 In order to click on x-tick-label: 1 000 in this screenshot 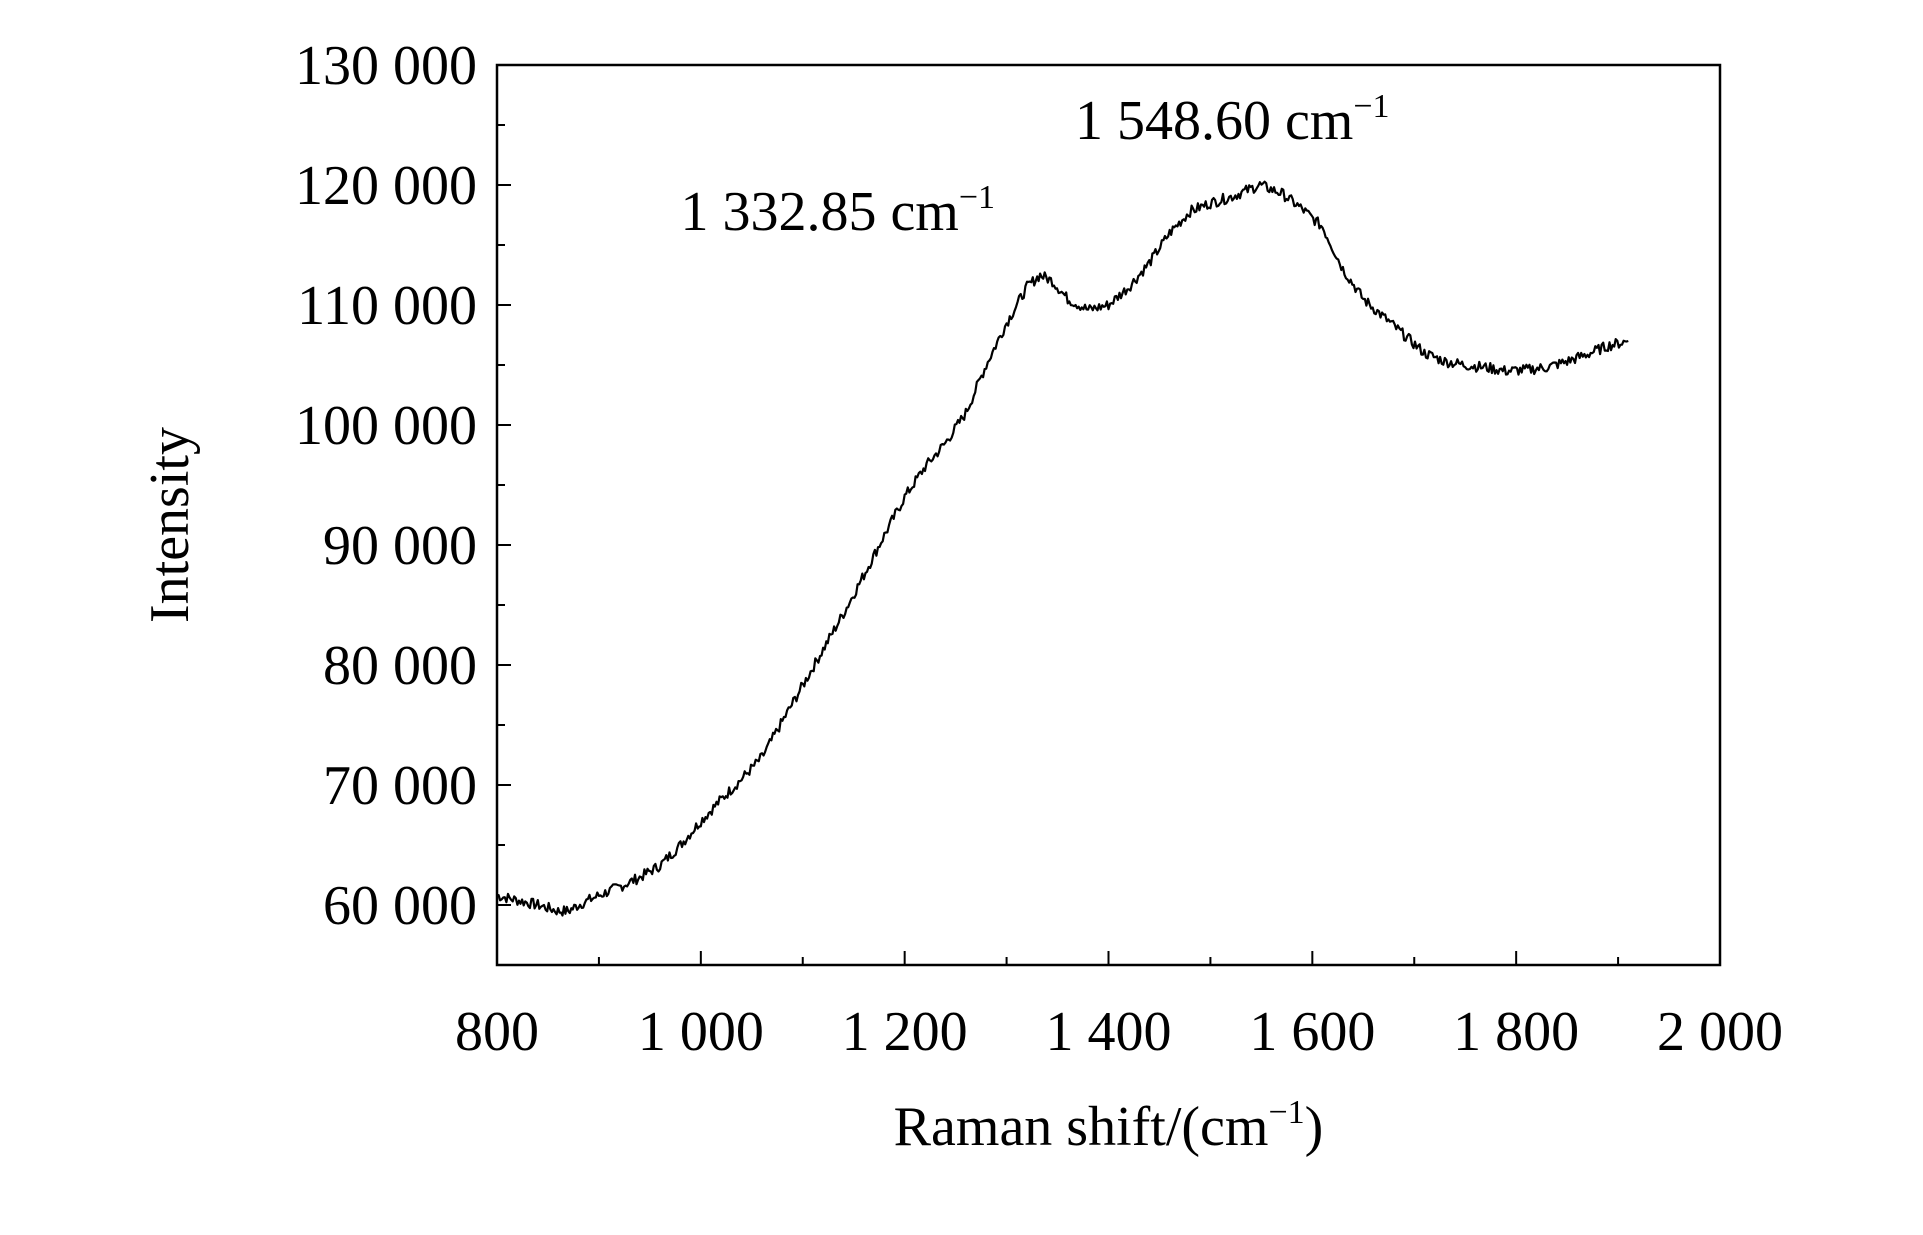, I will do `click(701, 1032)`.